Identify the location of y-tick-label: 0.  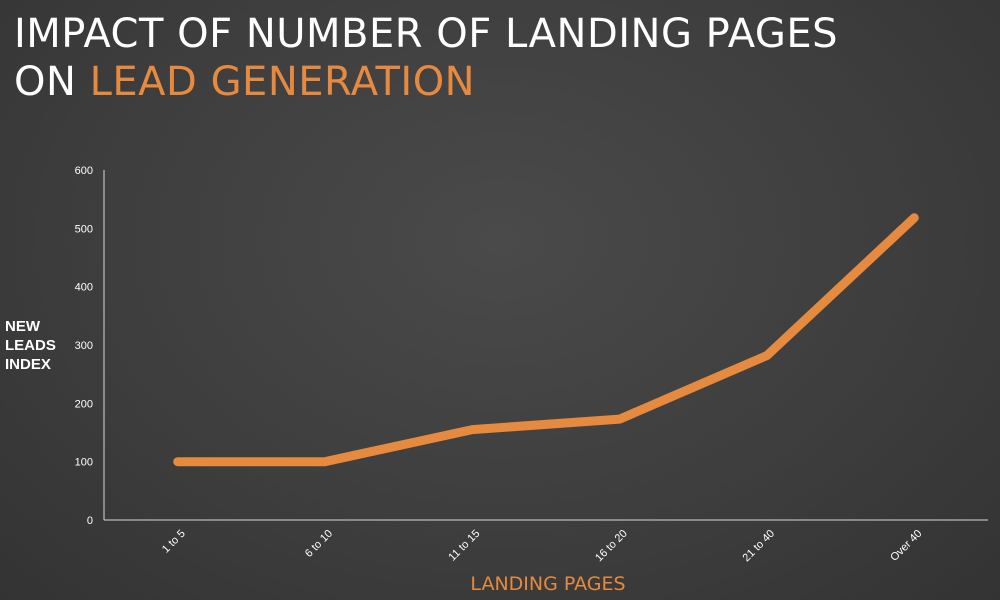
(90, 521).